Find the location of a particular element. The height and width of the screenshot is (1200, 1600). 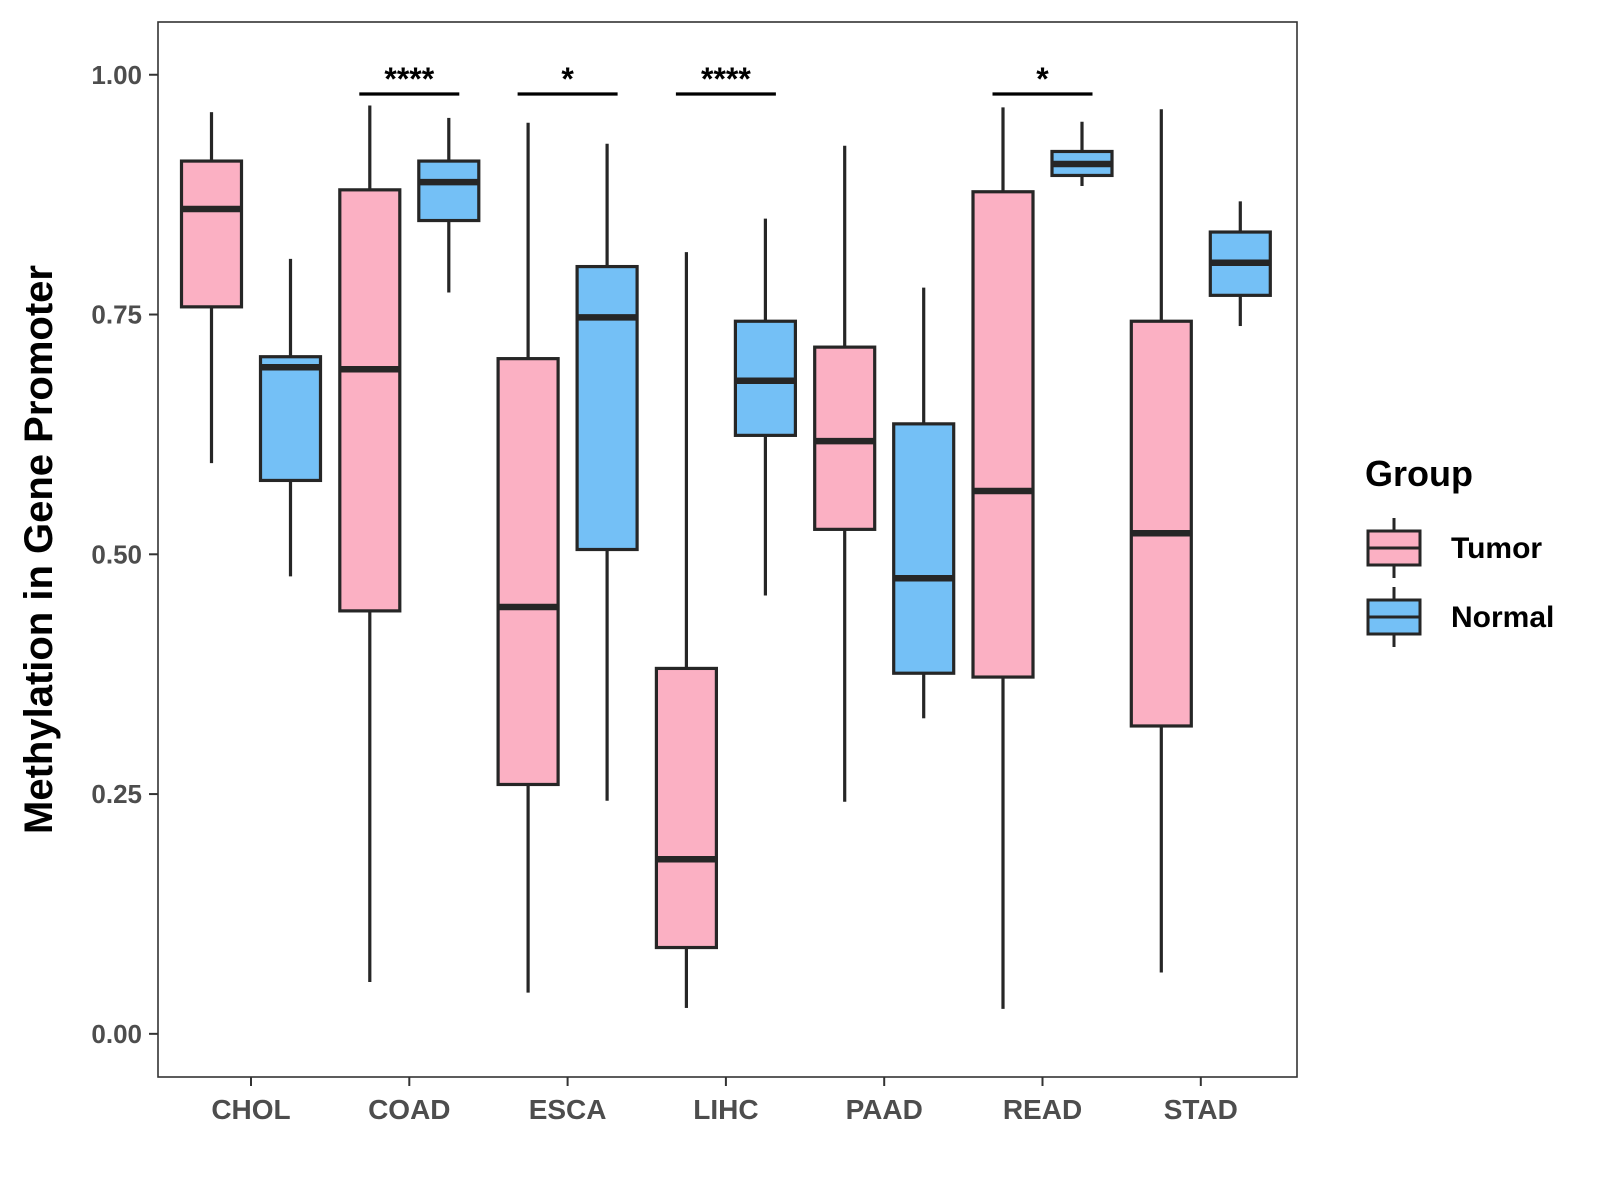

box-tumor-read is located at coordinates (1003, 558).